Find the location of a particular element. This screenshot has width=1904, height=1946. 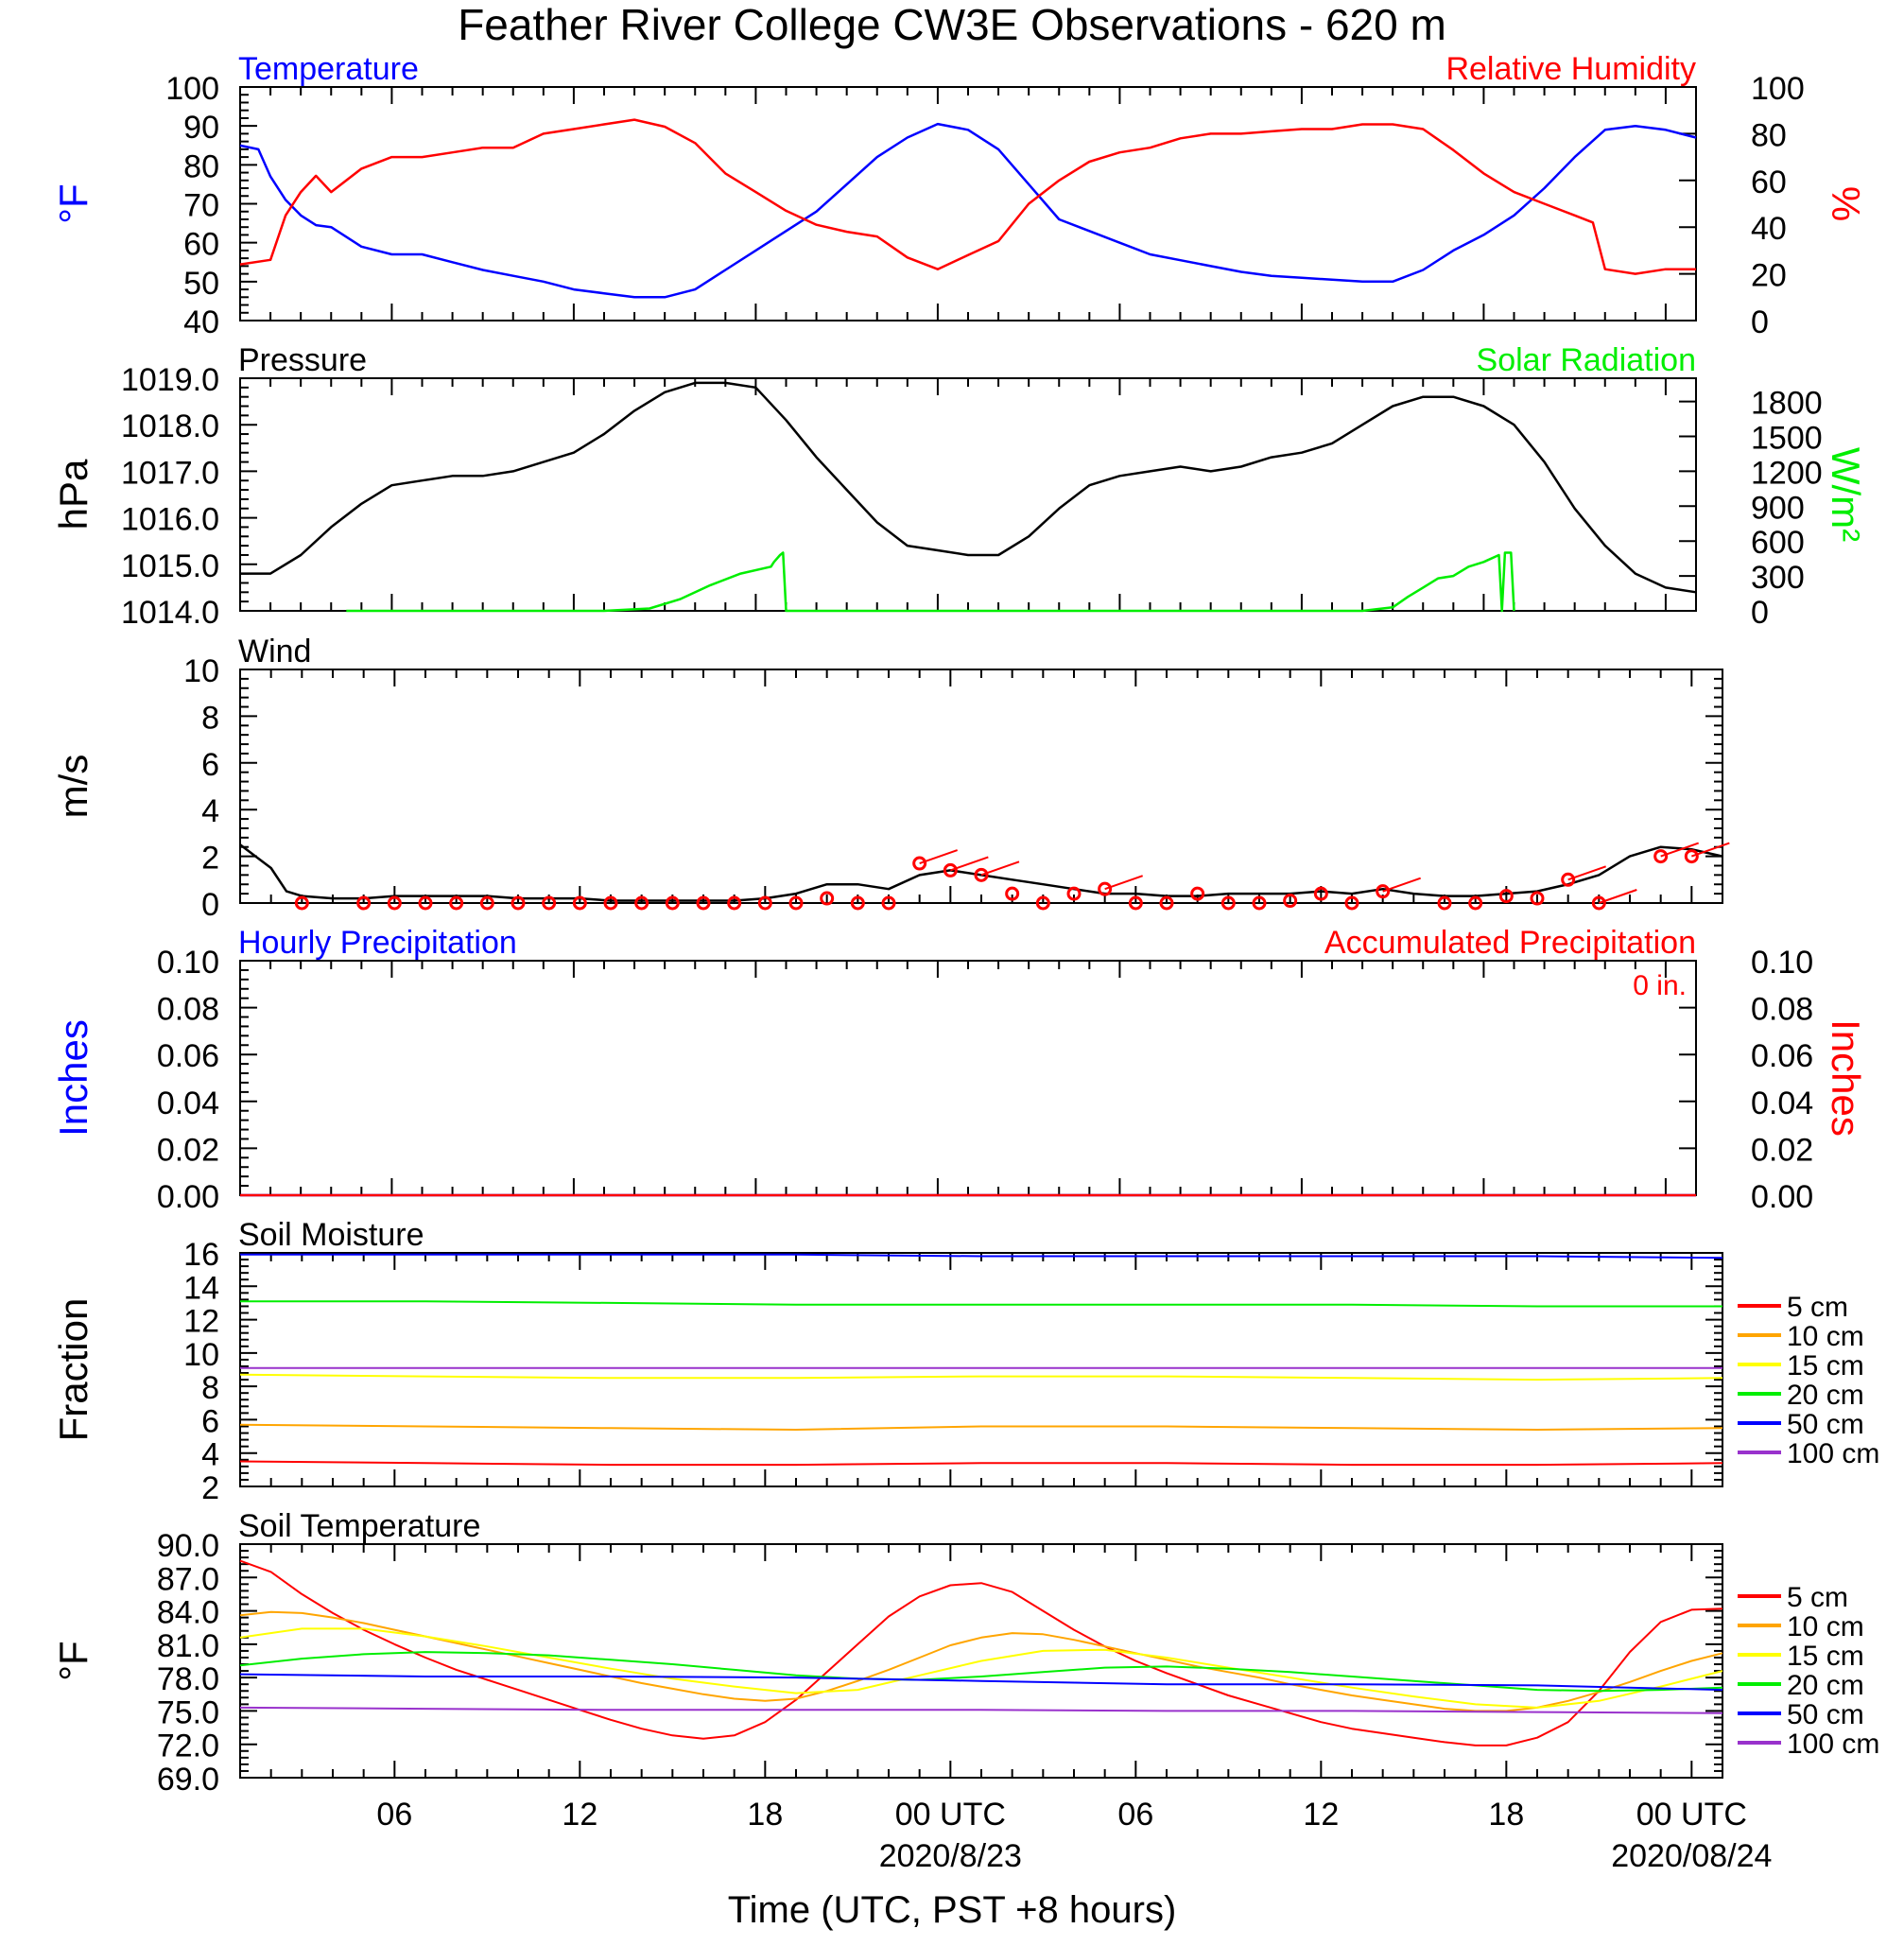

y-tick-label: 1014.0 is located at coordinates (170, 613).